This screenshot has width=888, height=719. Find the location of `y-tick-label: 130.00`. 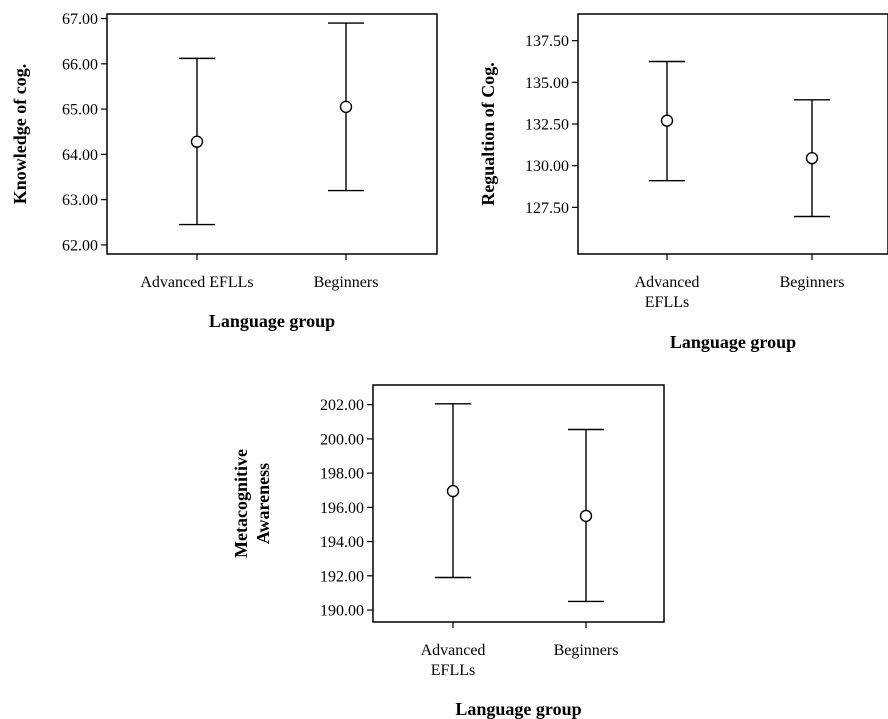

y-tick-label: 130.00 is located at coordinates (547, 166).